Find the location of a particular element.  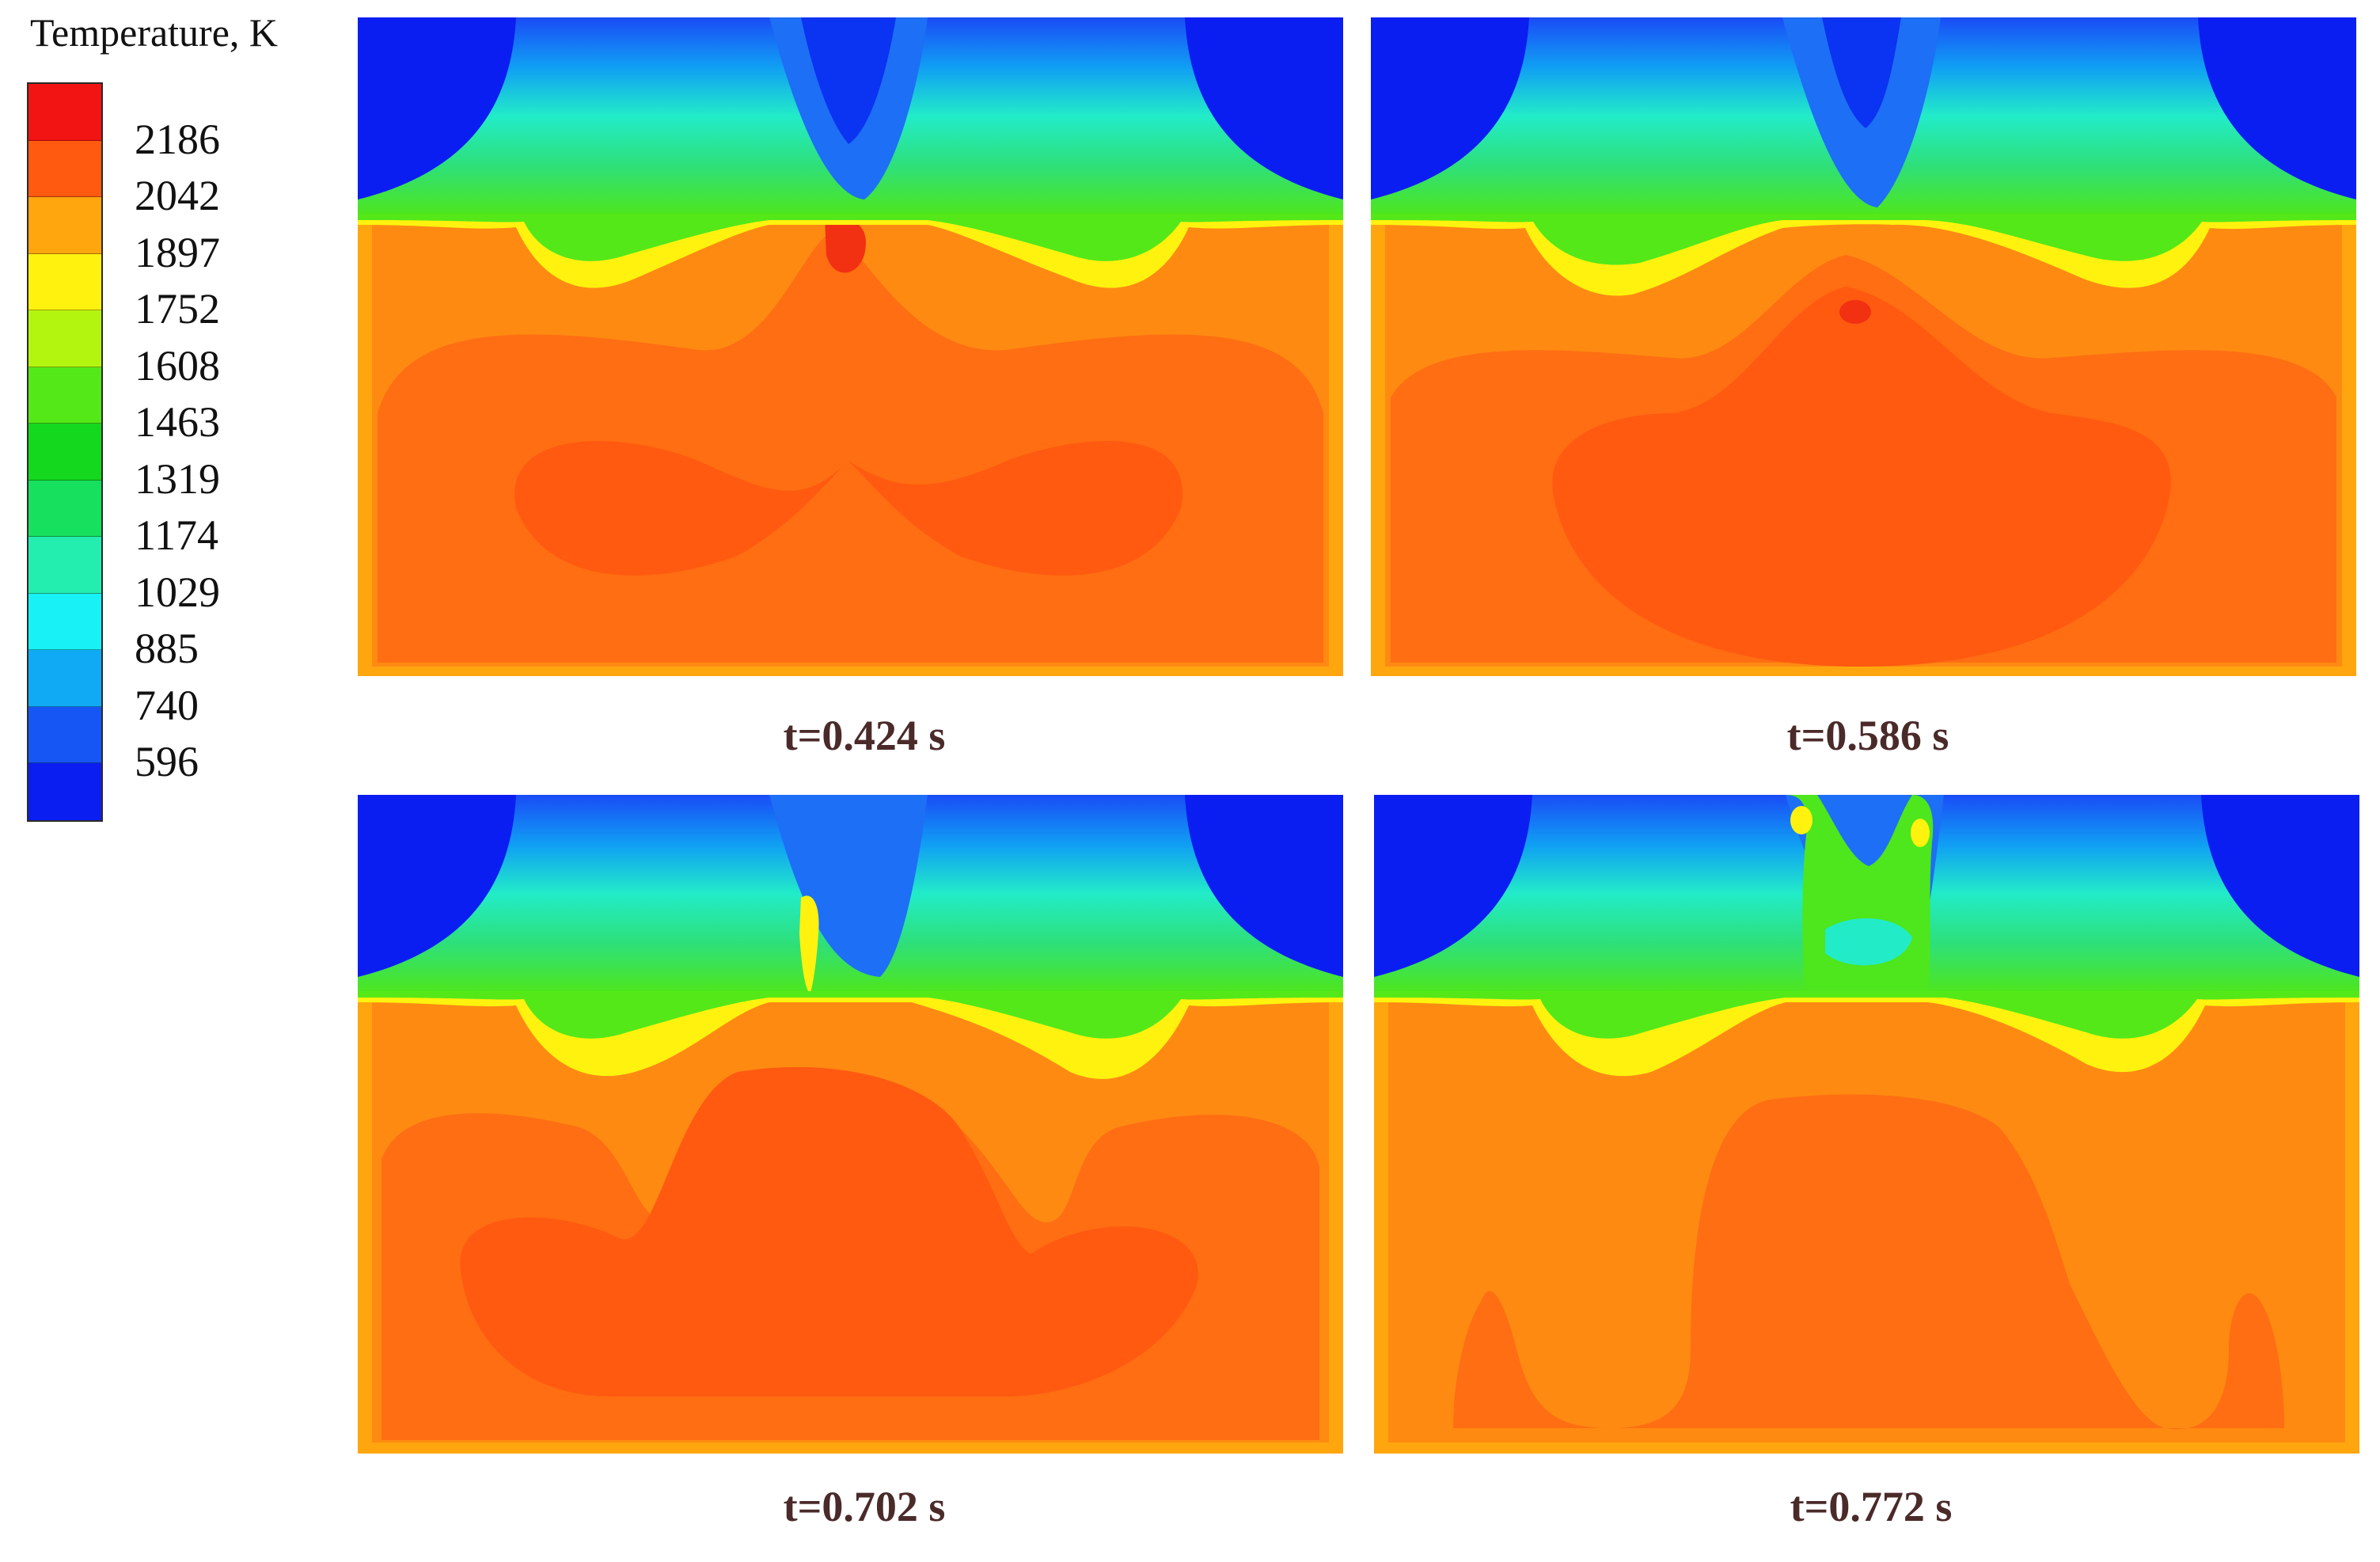

legend-tick-label: 1608 is located at coordinates (177, 365).